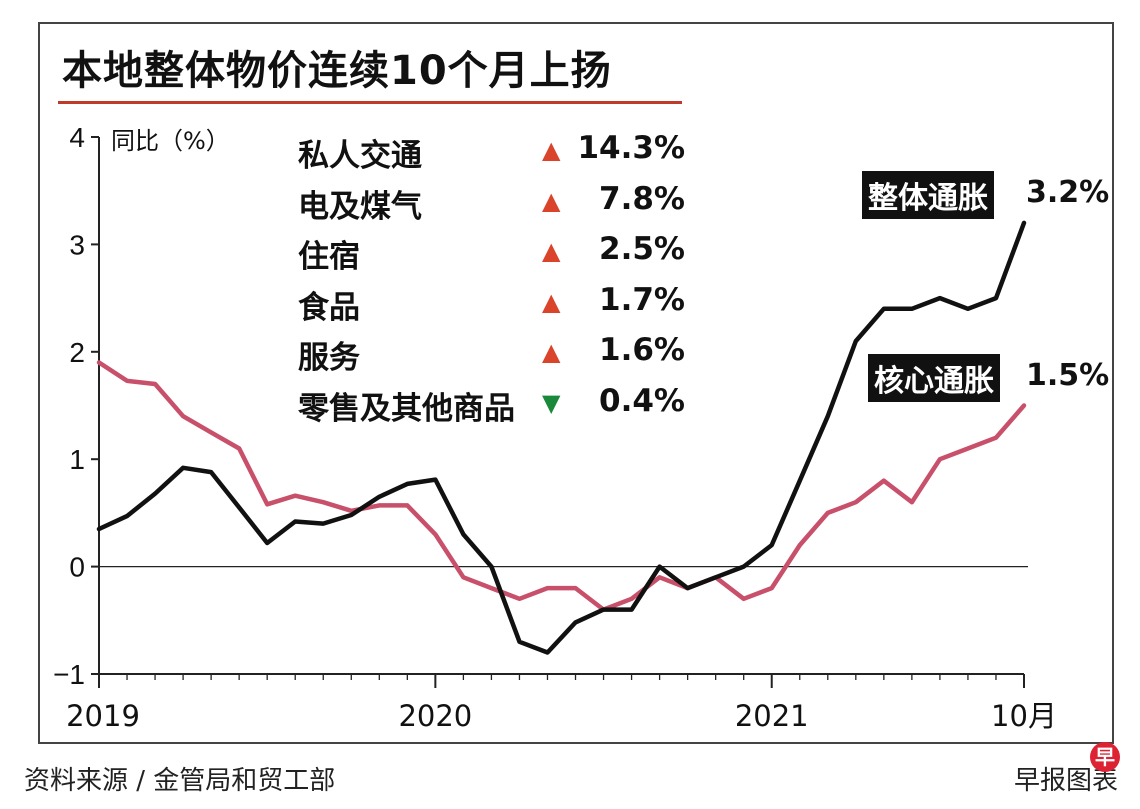  What do you see at coordinates (934, 377) in the screenshot?
I see `core-inflation-tag: 核心通胀` at bounding box center [934, 377].